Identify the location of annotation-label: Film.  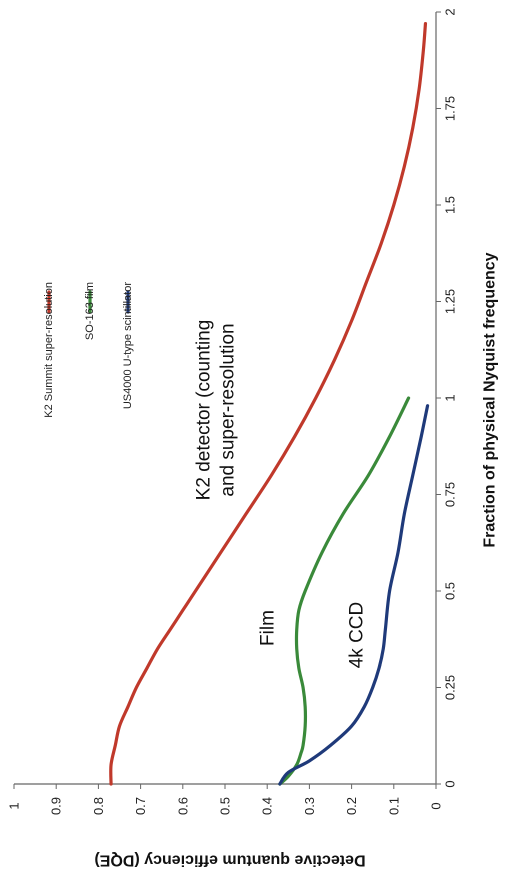
(268, 628).